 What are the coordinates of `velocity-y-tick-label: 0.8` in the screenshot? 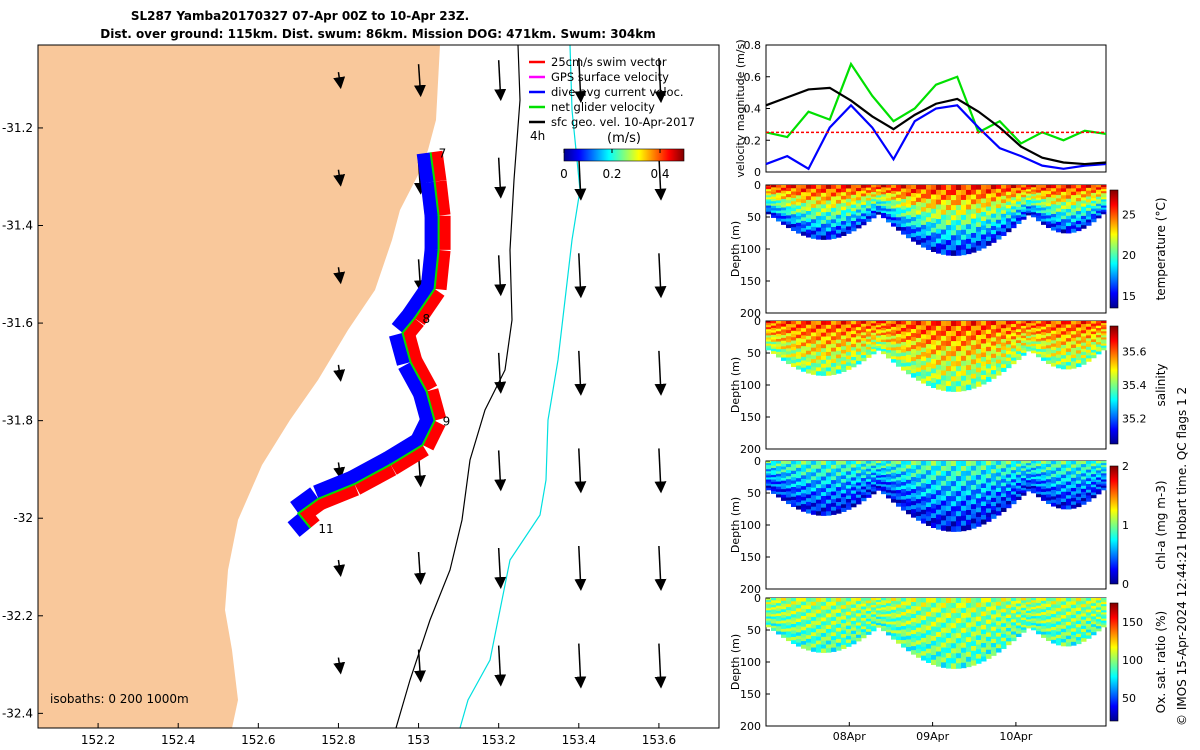 It's located at (753, 45).